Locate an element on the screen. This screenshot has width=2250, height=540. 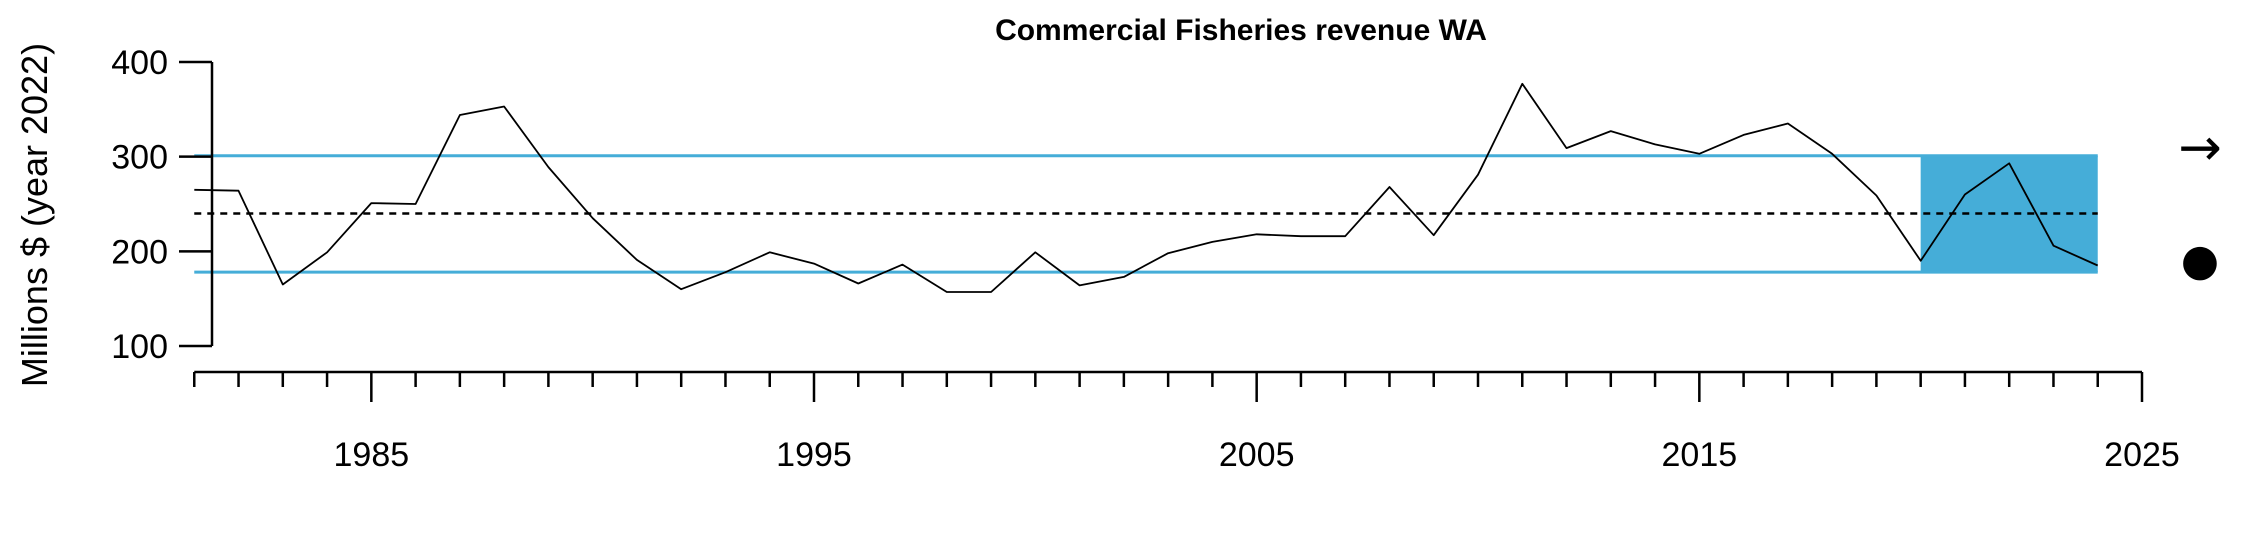
x-tick-label: 2005 is located at coordinates (1257, 455).